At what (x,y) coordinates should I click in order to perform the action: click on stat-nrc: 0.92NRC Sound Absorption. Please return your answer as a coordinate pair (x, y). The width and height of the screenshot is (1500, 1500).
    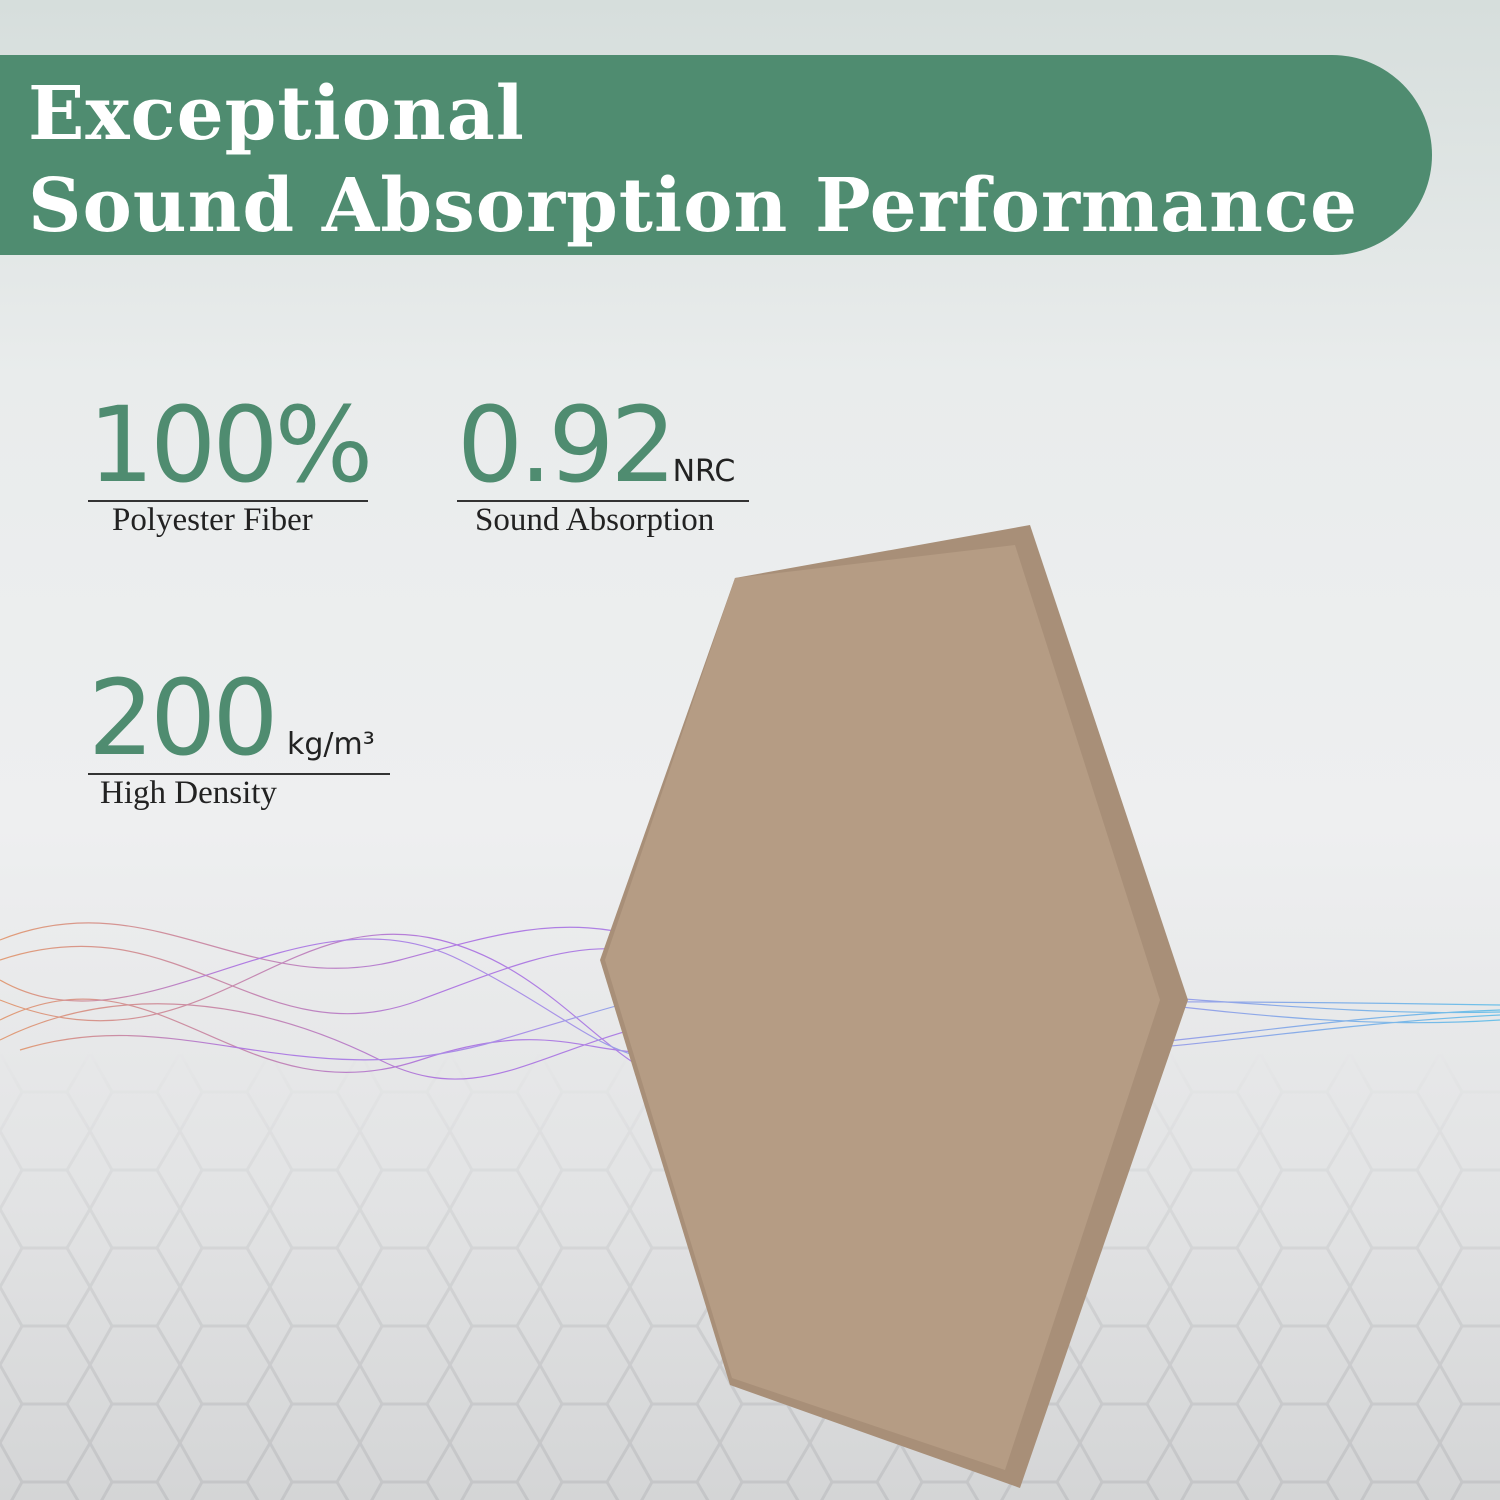
    Looking at the image, I should click on (603, 464).